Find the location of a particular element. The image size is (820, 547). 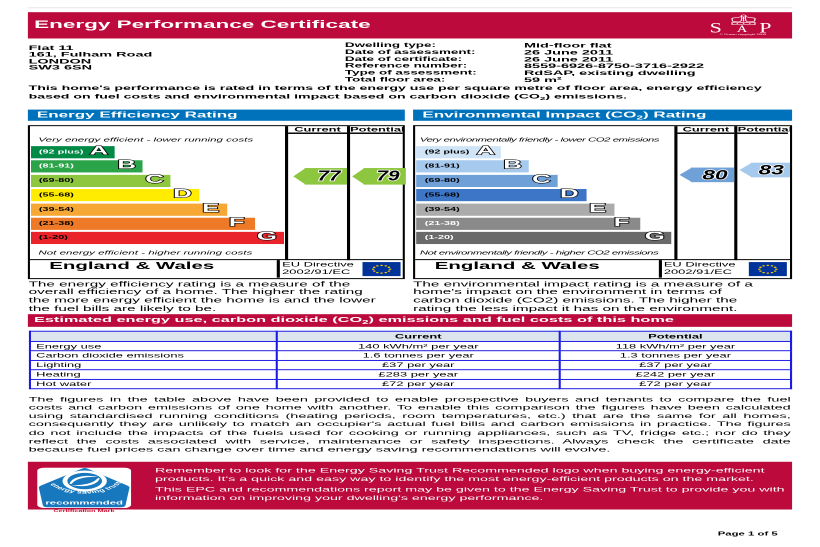

svg-text: A is located at coordinates (742, 28).